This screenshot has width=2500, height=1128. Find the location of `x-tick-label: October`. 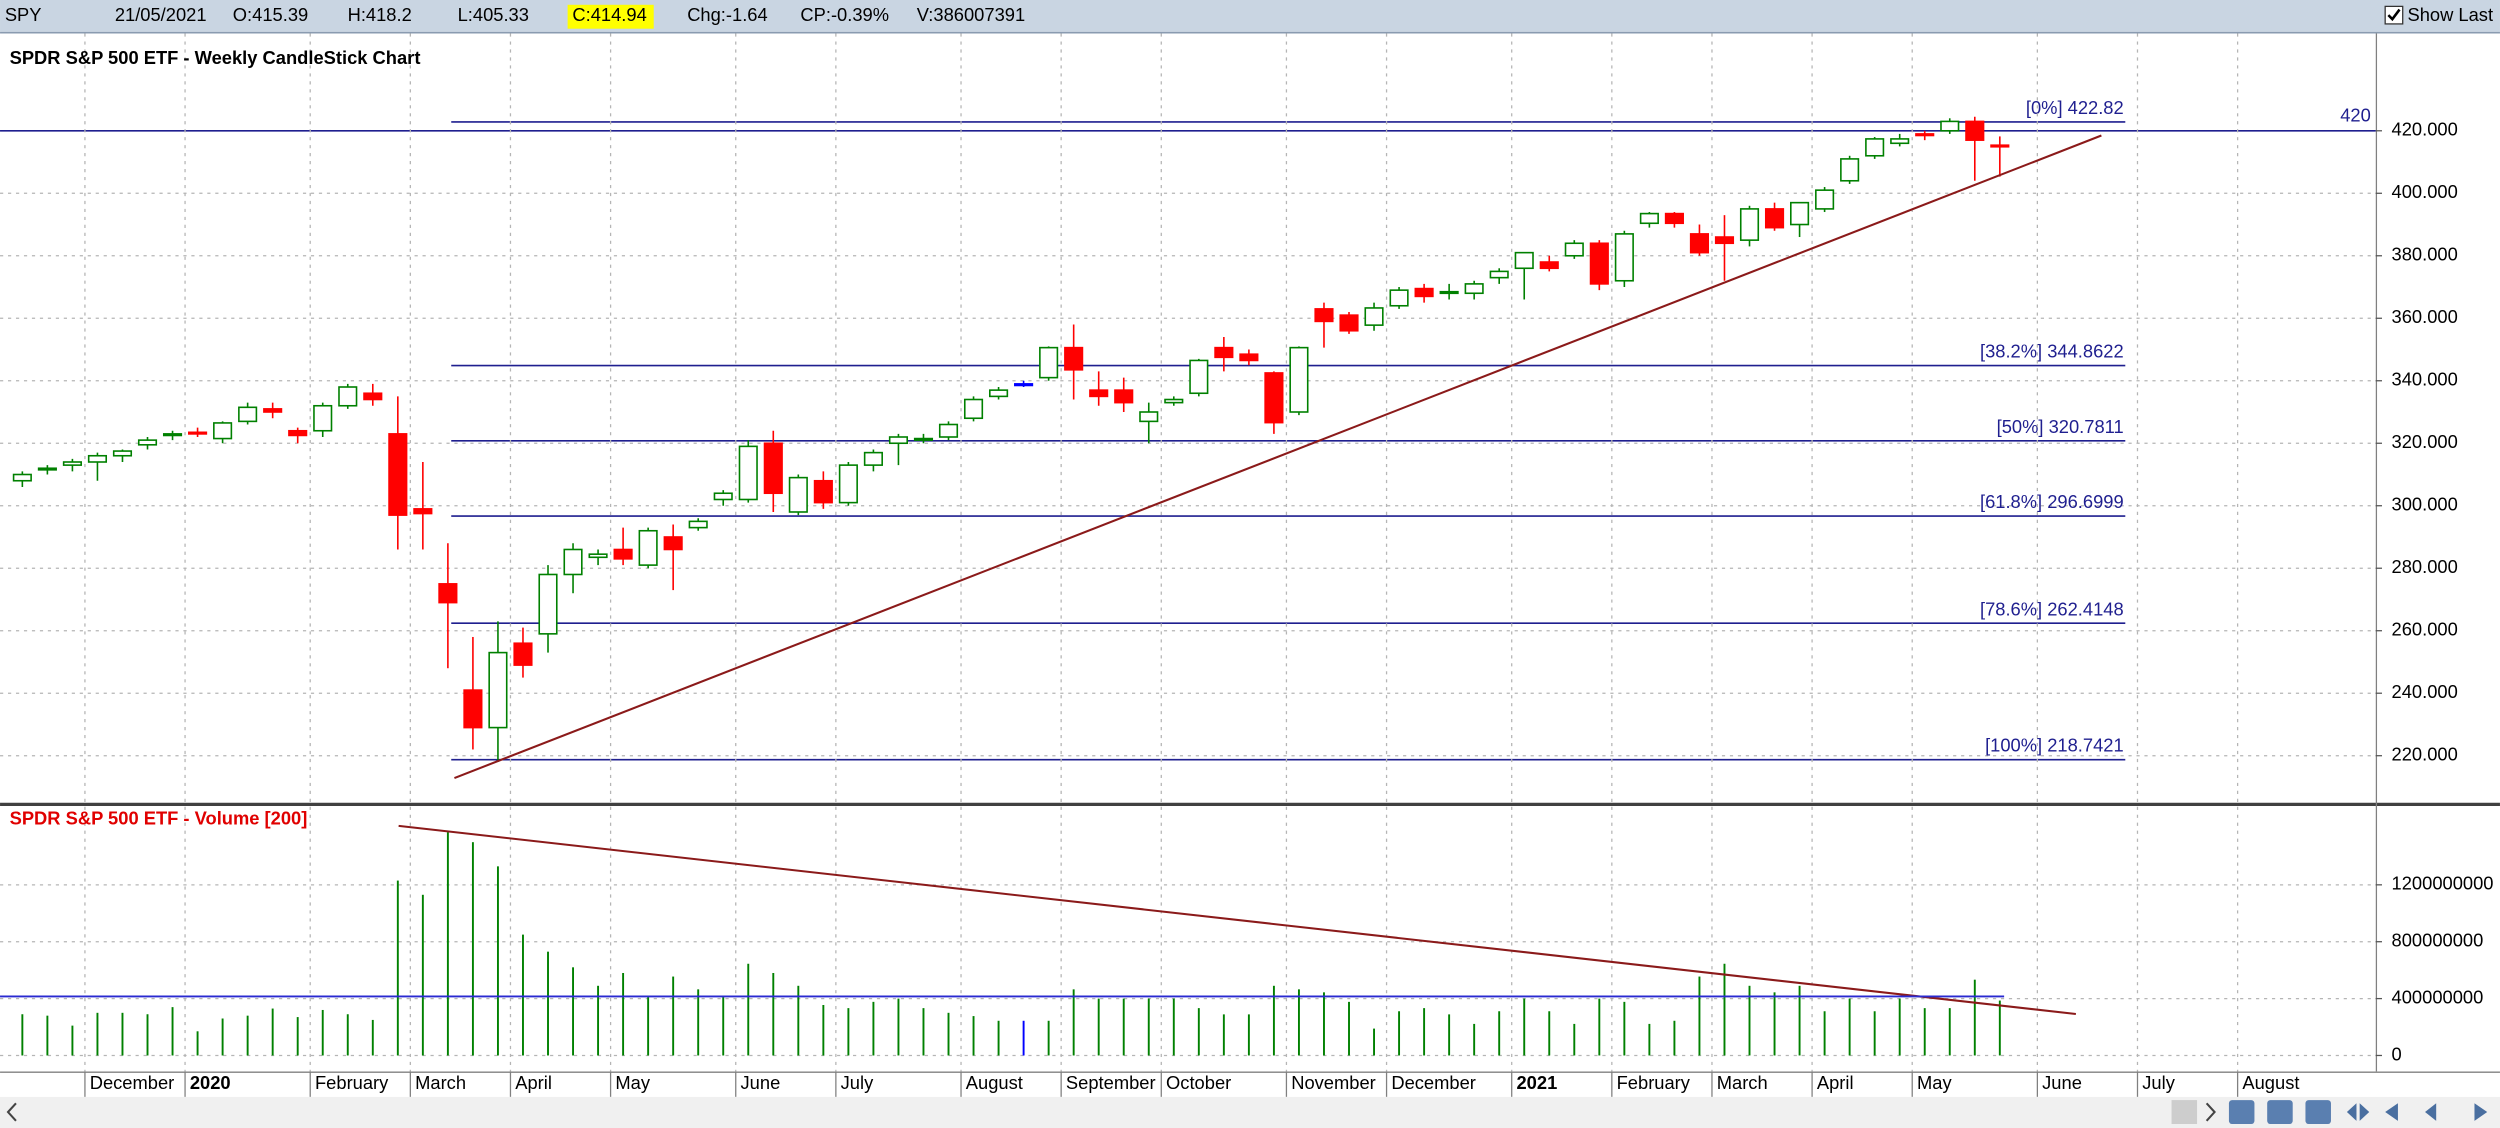

x-tick-label: October is located at coordinates (1198, 1082).